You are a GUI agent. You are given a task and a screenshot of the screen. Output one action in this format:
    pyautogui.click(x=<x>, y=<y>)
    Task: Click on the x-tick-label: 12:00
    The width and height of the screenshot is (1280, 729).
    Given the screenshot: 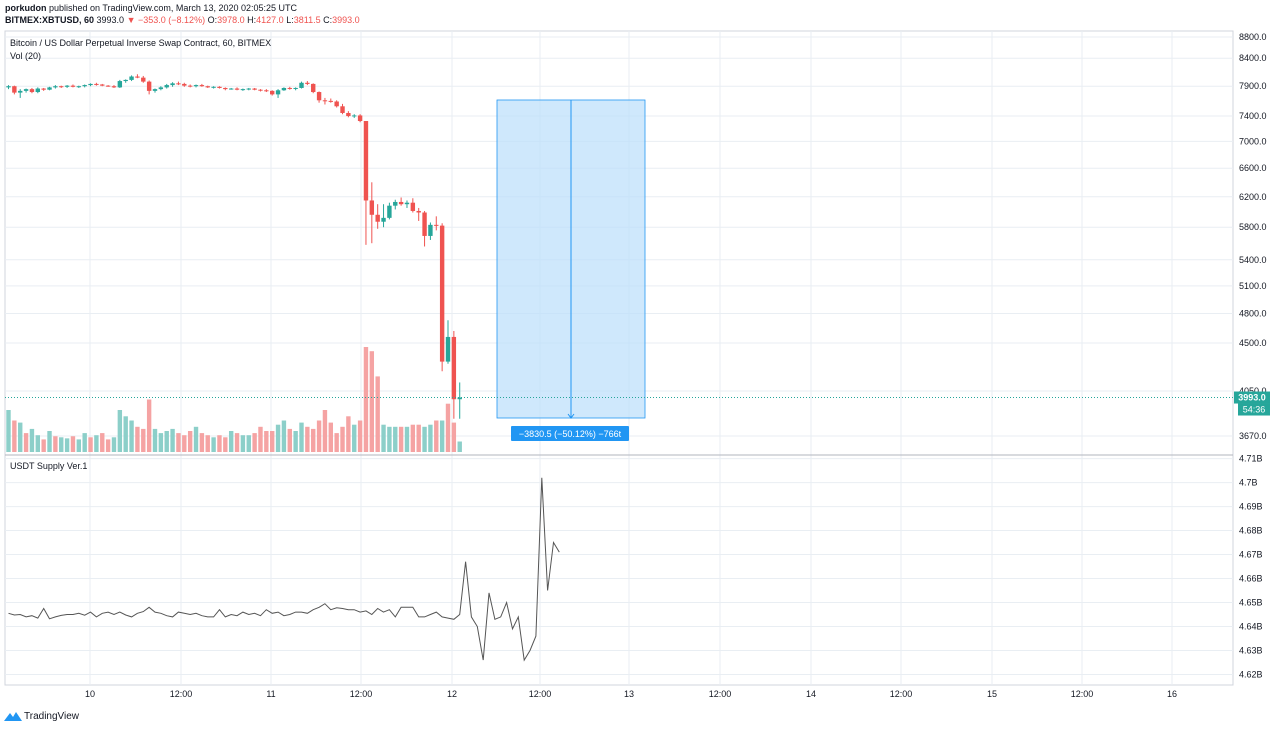 What is the action you would take?
    pyautogui.click(x=540, y=694)
    